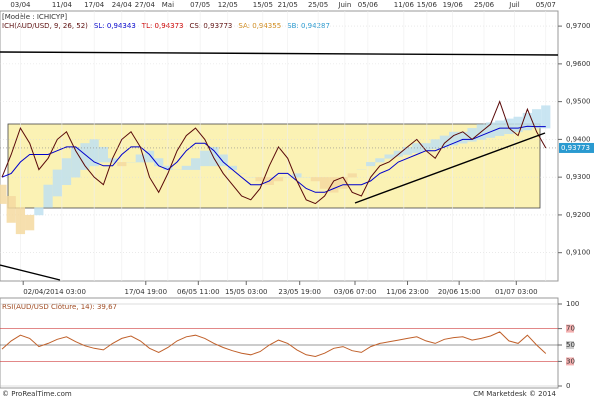 The image size is (594, 400). What do you see at coordinates (308, 26) in the screenshot?
I see `legend-entry: SB: 0,94287` at bounding box center [308, 26].